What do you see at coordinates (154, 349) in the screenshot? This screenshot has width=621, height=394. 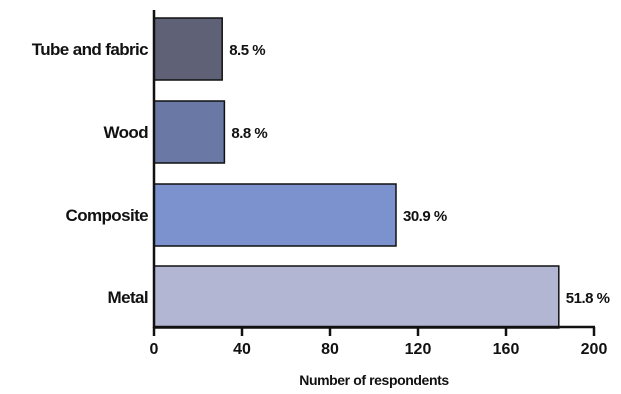 I see `x-tick-label-0: 0` at bounding box center [154, 349].